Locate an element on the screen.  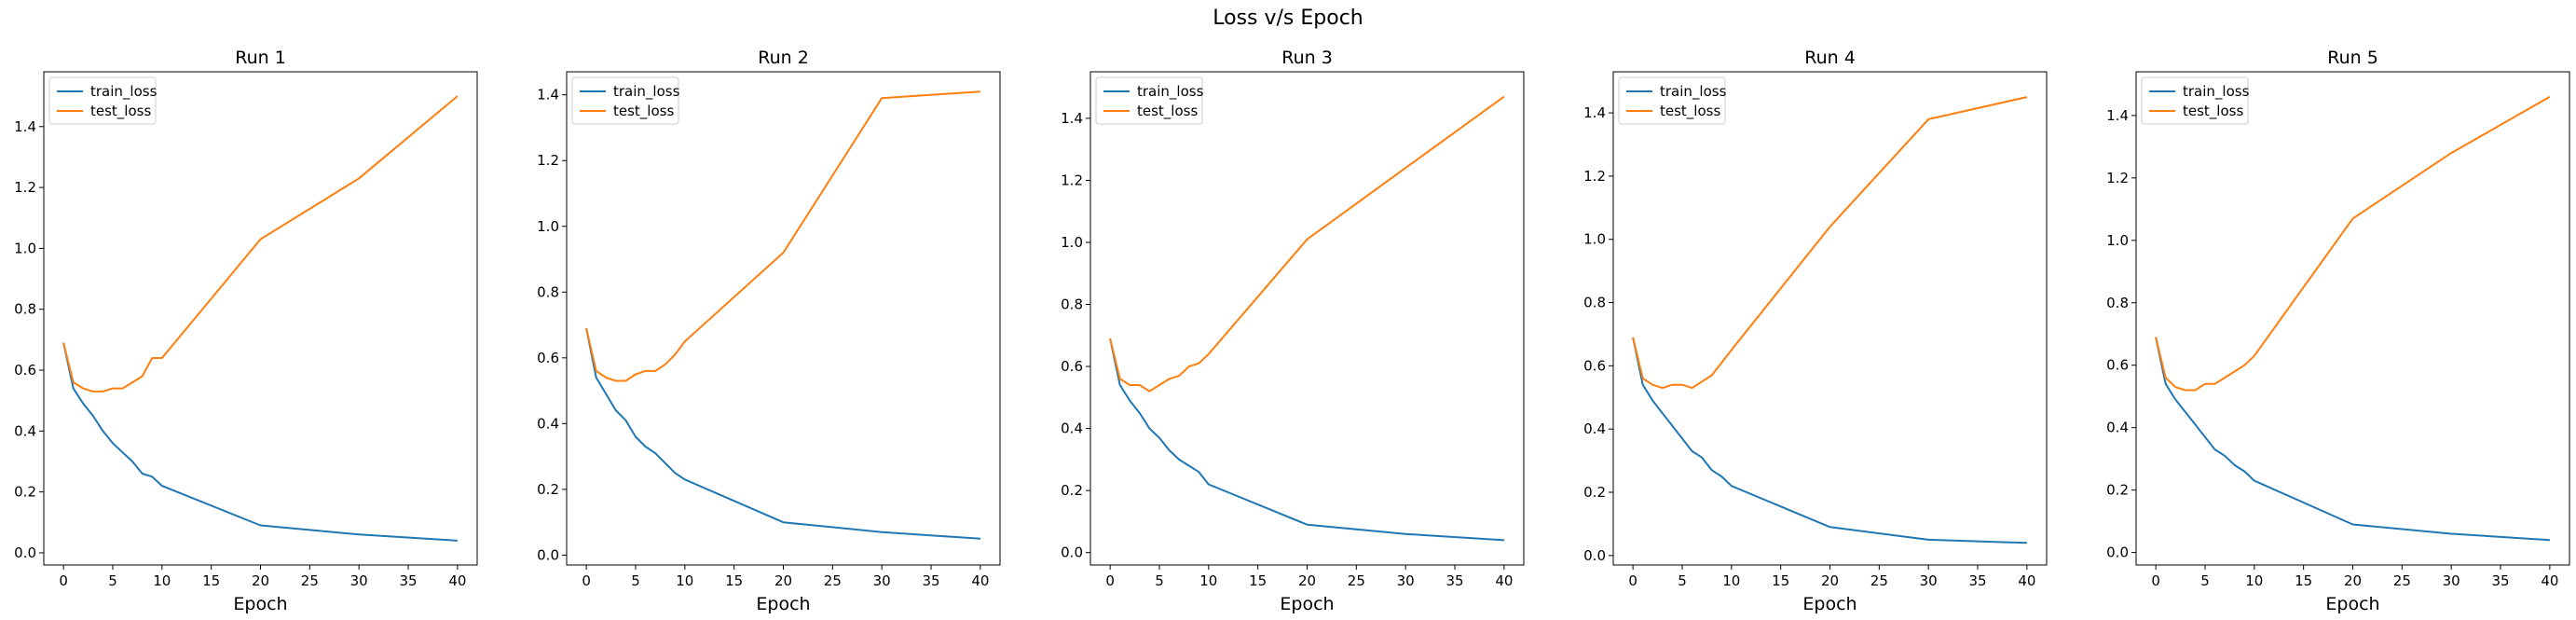
subplot-title: Run 3 is located at coordinates (1307, 58).